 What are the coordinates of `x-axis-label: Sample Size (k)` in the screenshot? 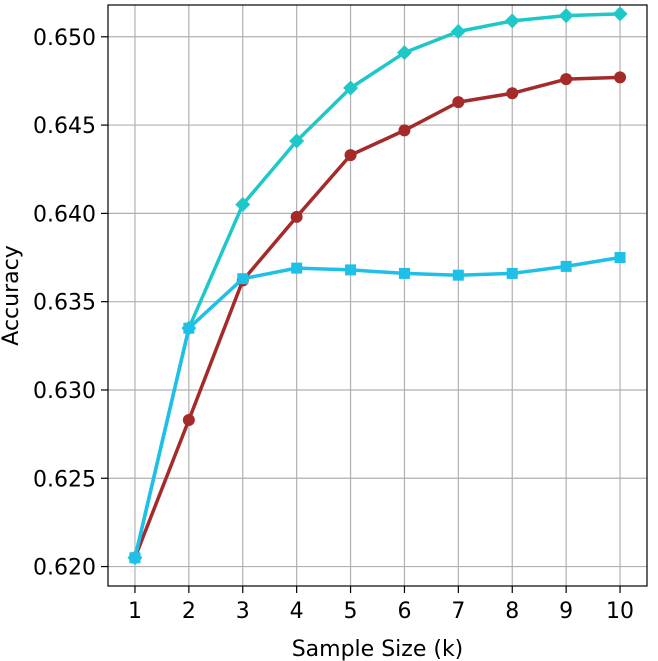 It's located at (378, 649).